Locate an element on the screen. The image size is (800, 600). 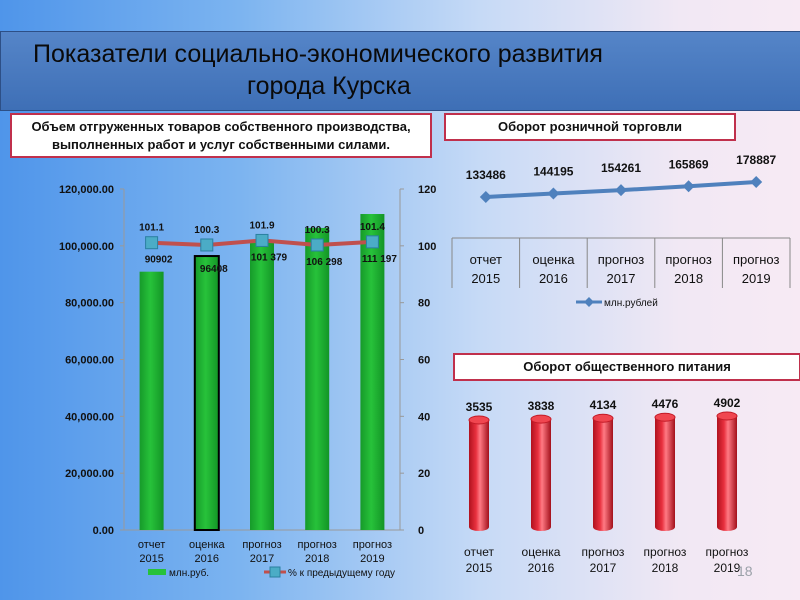
y2-tick-label: 80 is located at coordinates (424, 304).